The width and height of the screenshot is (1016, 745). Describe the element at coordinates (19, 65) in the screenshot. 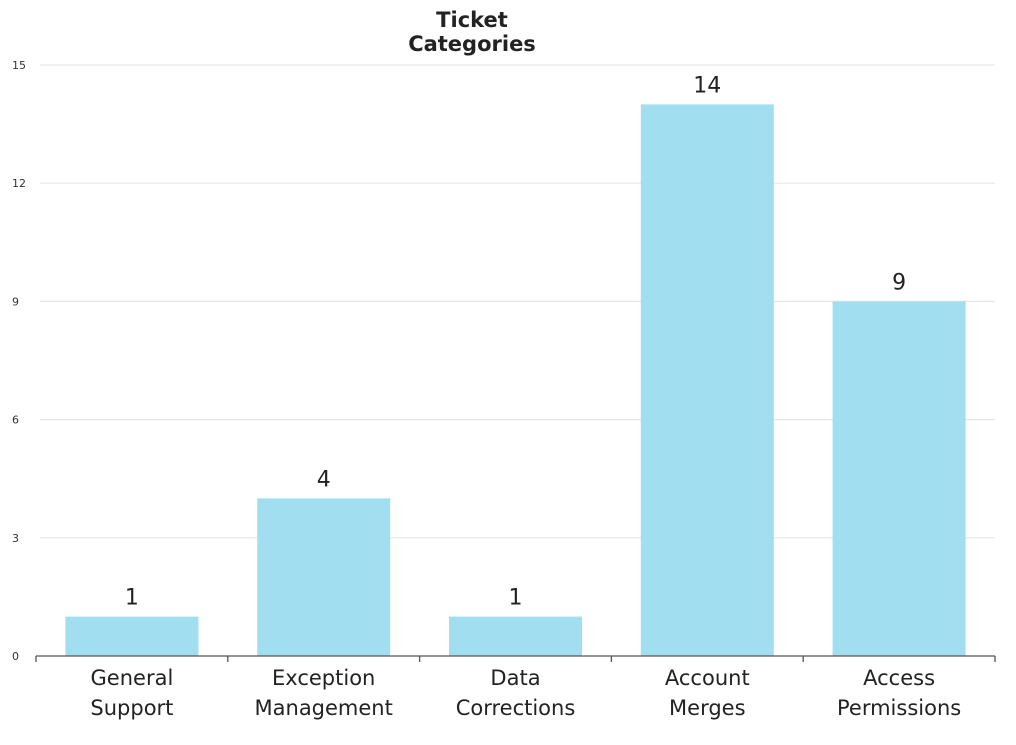

I see `y-tick-label: 15` at that location.